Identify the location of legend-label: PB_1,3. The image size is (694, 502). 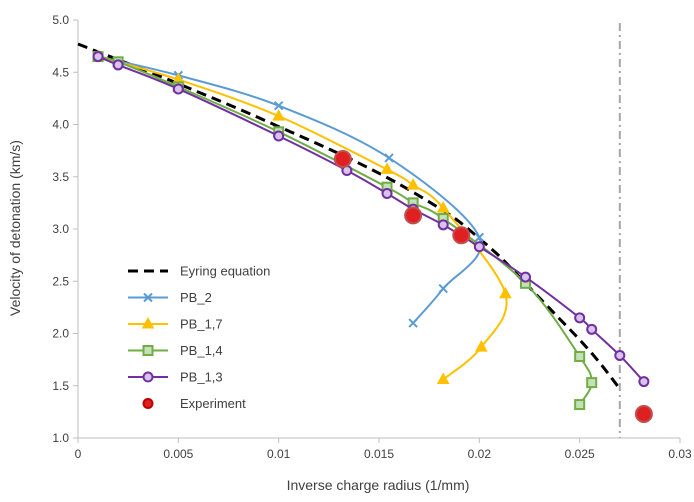
(201, 377).